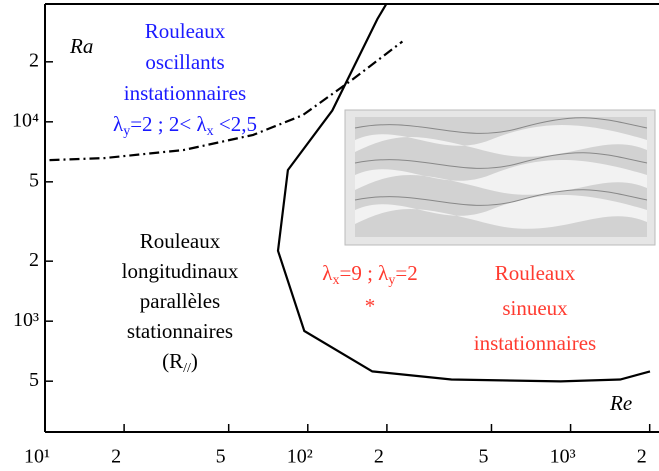  Describe the element at coordinates (364, 273) in the screenshot. I see `annotation-text: =9 ; λ` at that location.